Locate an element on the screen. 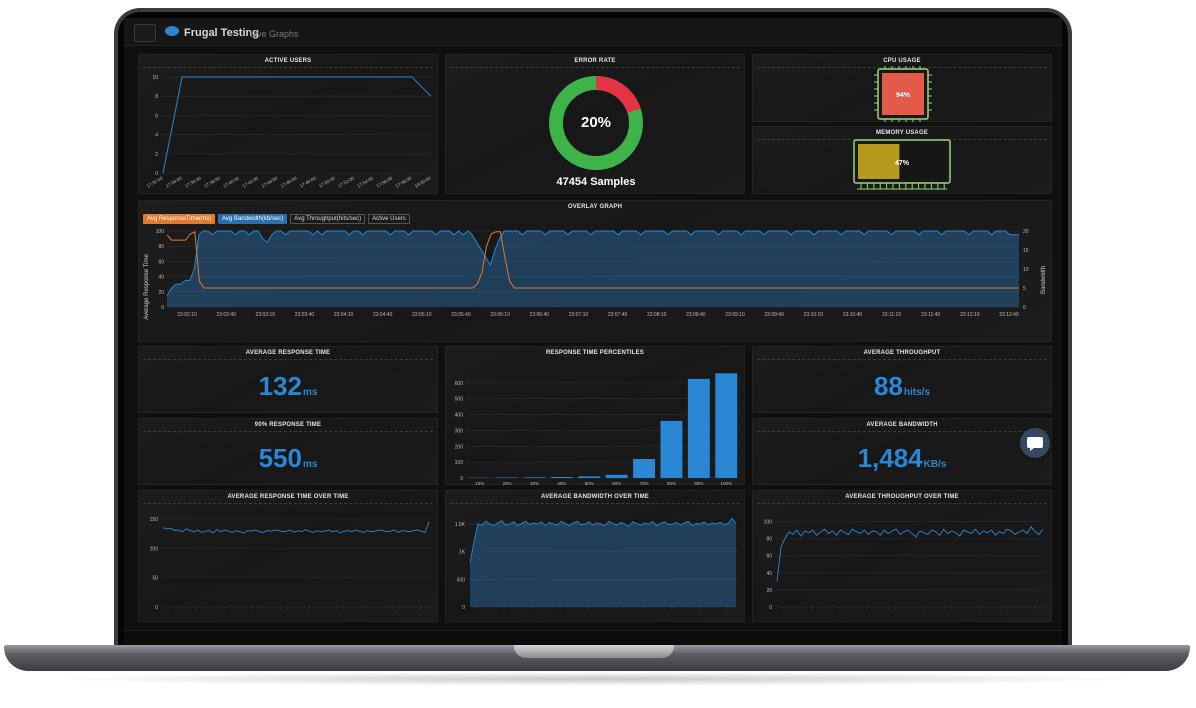 This screenshot has width=1196, height=708. y-tick-label: 1K is located at coordinates (462, 553).